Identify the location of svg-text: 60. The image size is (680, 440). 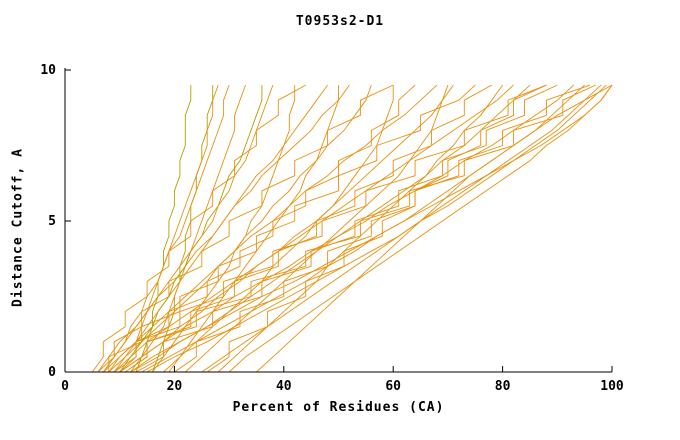
(393, 386).